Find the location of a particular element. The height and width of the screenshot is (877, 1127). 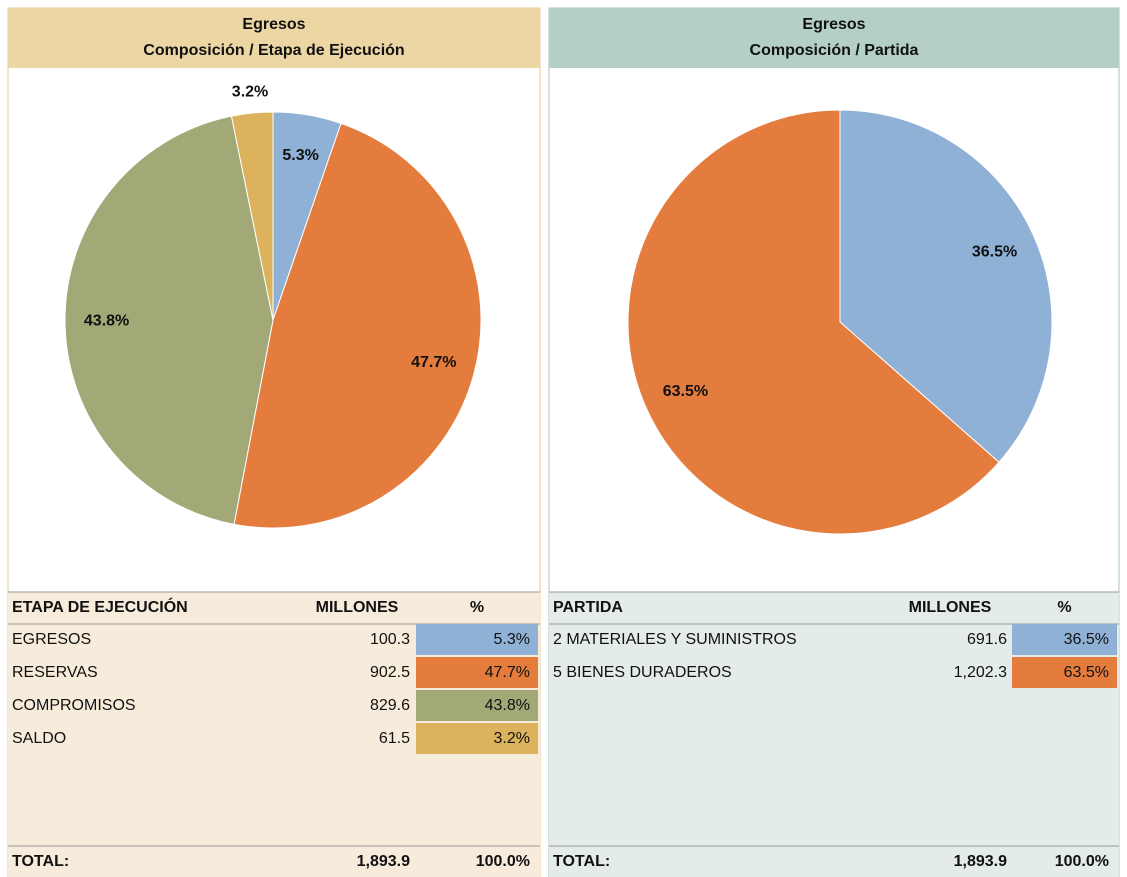

chart-subtitle: Composición / Partida is located at coordinates (834, 50).